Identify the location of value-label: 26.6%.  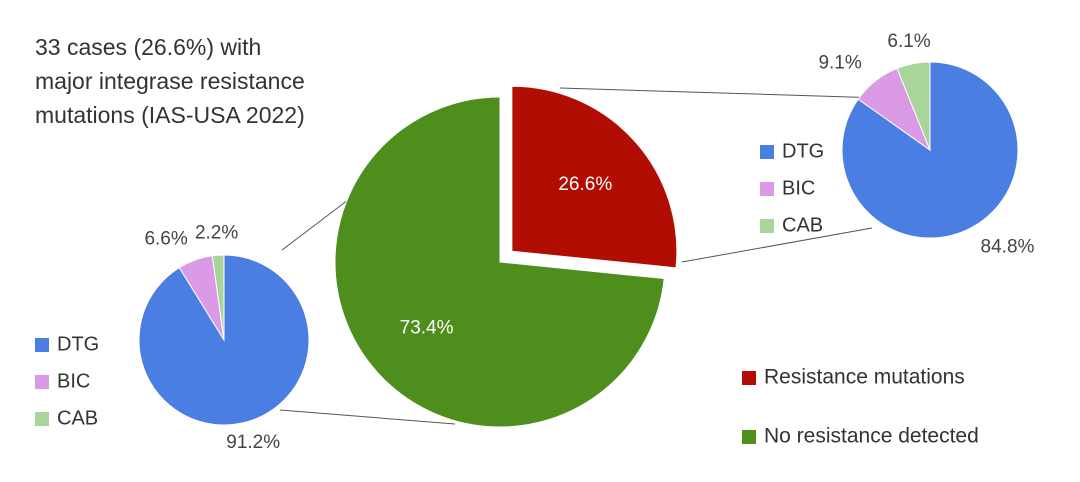
(585, 184).